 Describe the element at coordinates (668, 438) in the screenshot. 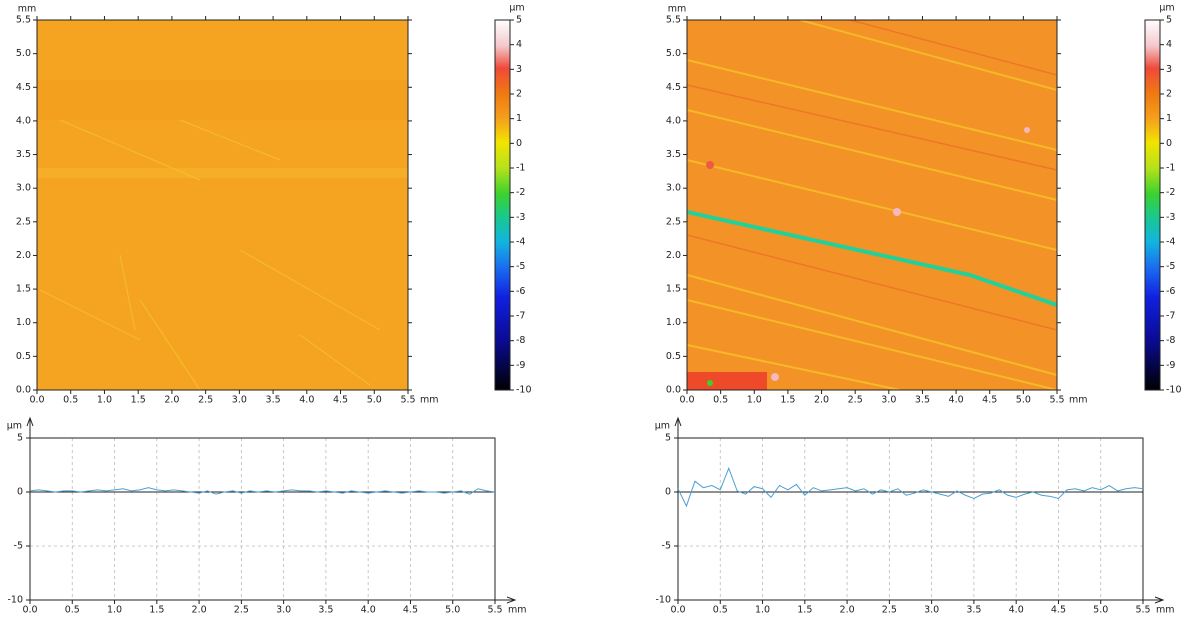

I see `y-tick-label: 5` at that location.